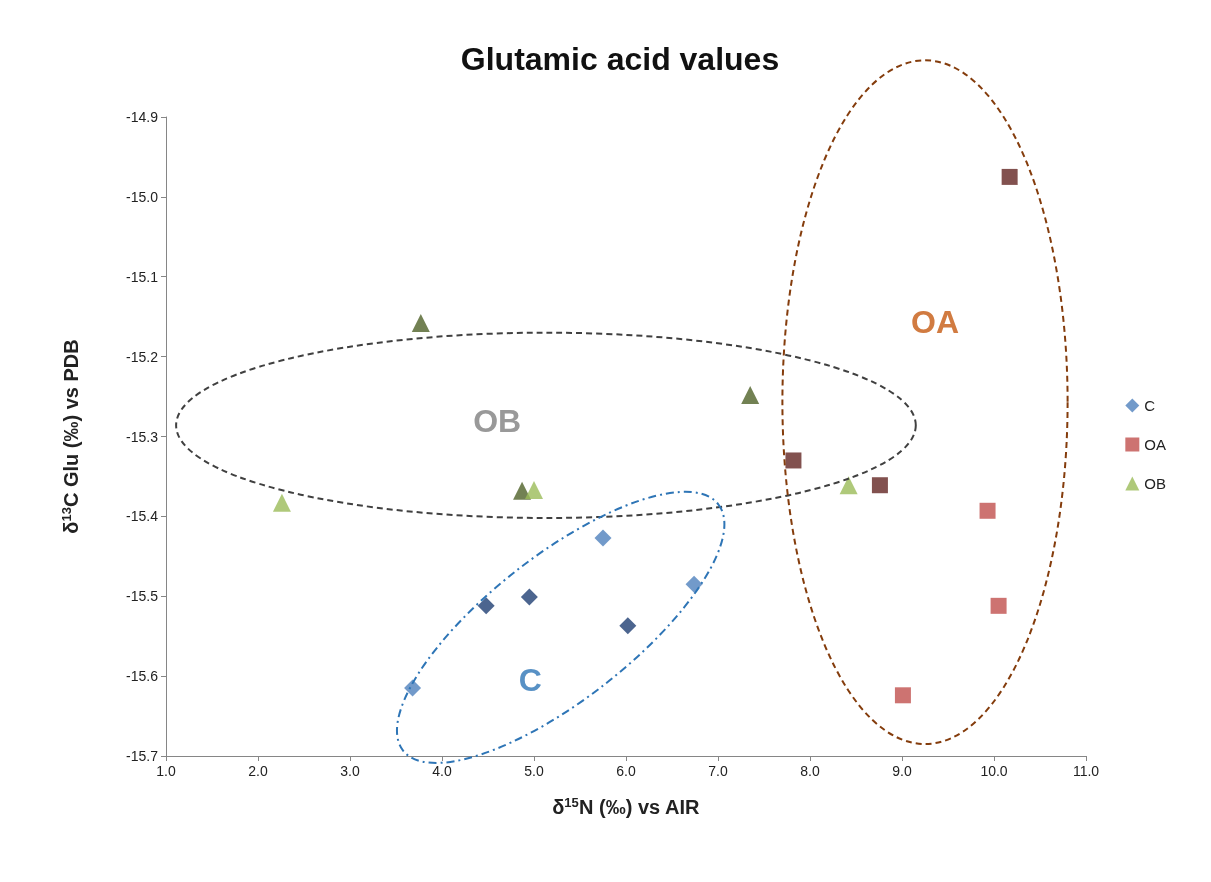 The height and width of the screenshot is (882, 1211). What do you see at coordinates (902, 771) in the screenshot?
I see `x-tick-label: 9.0` at bounding box center [902, 771].